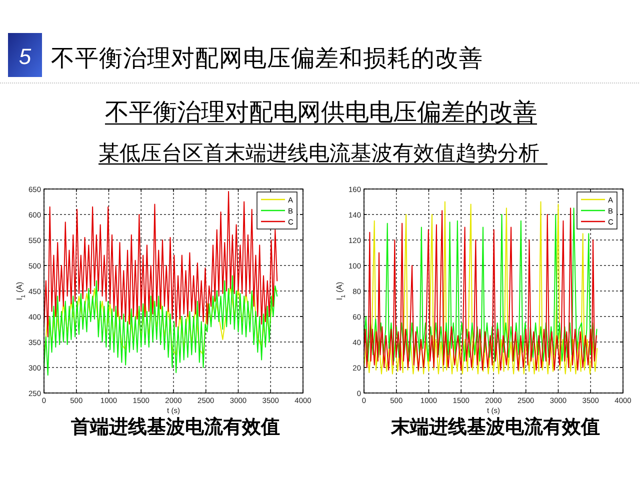 The width and height of the screenshot is (640, 480). I want to click on annotation: 5, so click(25, 56).